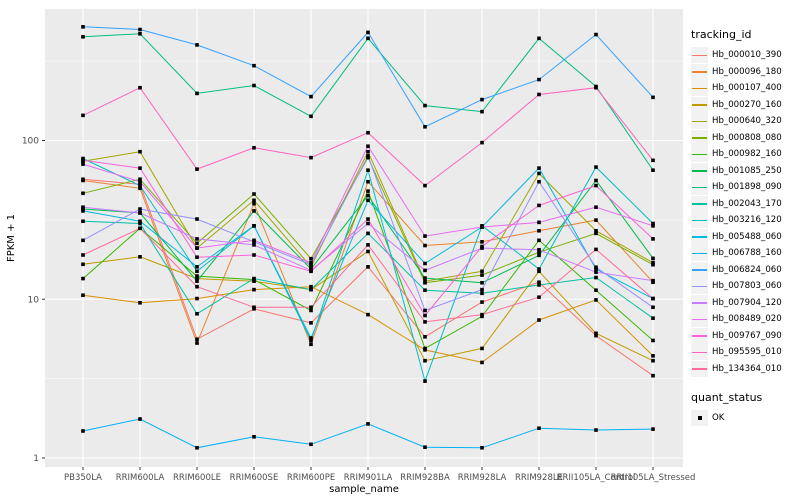 This screenshot has width=800, height=500. I want to click on legend-label: Hb_001085_250, so click(747, 170).